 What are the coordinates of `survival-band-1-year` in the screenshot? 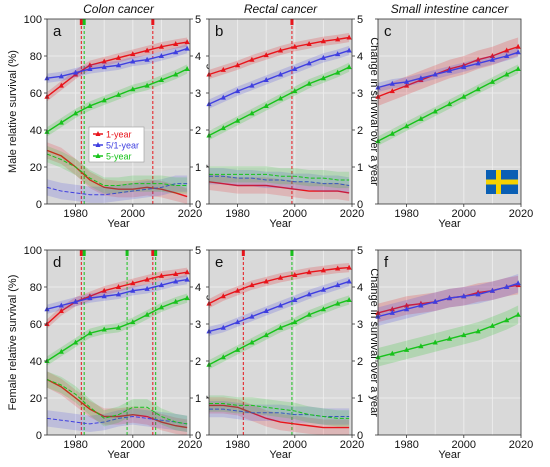 It's located at (117, 69).